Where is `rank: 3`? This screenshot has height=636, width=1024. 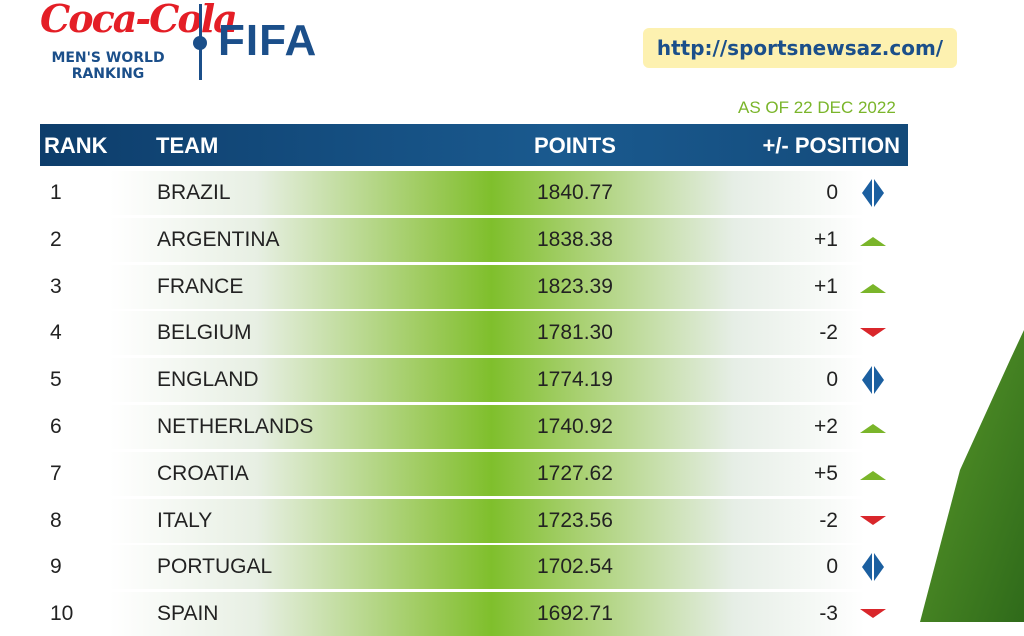
rank: 3 is located at coordinates (56, 286).